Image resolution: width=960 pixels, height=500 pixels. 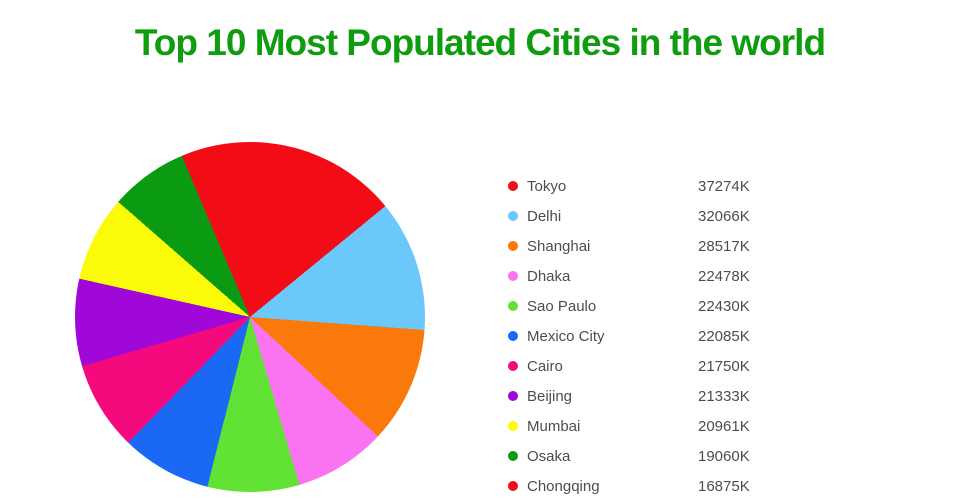 What do you see at coordinates (653, 426) in the screenshot?
I see `legend-item-mumbai: Mumbai 20961K` at bounding box center [653, 426].